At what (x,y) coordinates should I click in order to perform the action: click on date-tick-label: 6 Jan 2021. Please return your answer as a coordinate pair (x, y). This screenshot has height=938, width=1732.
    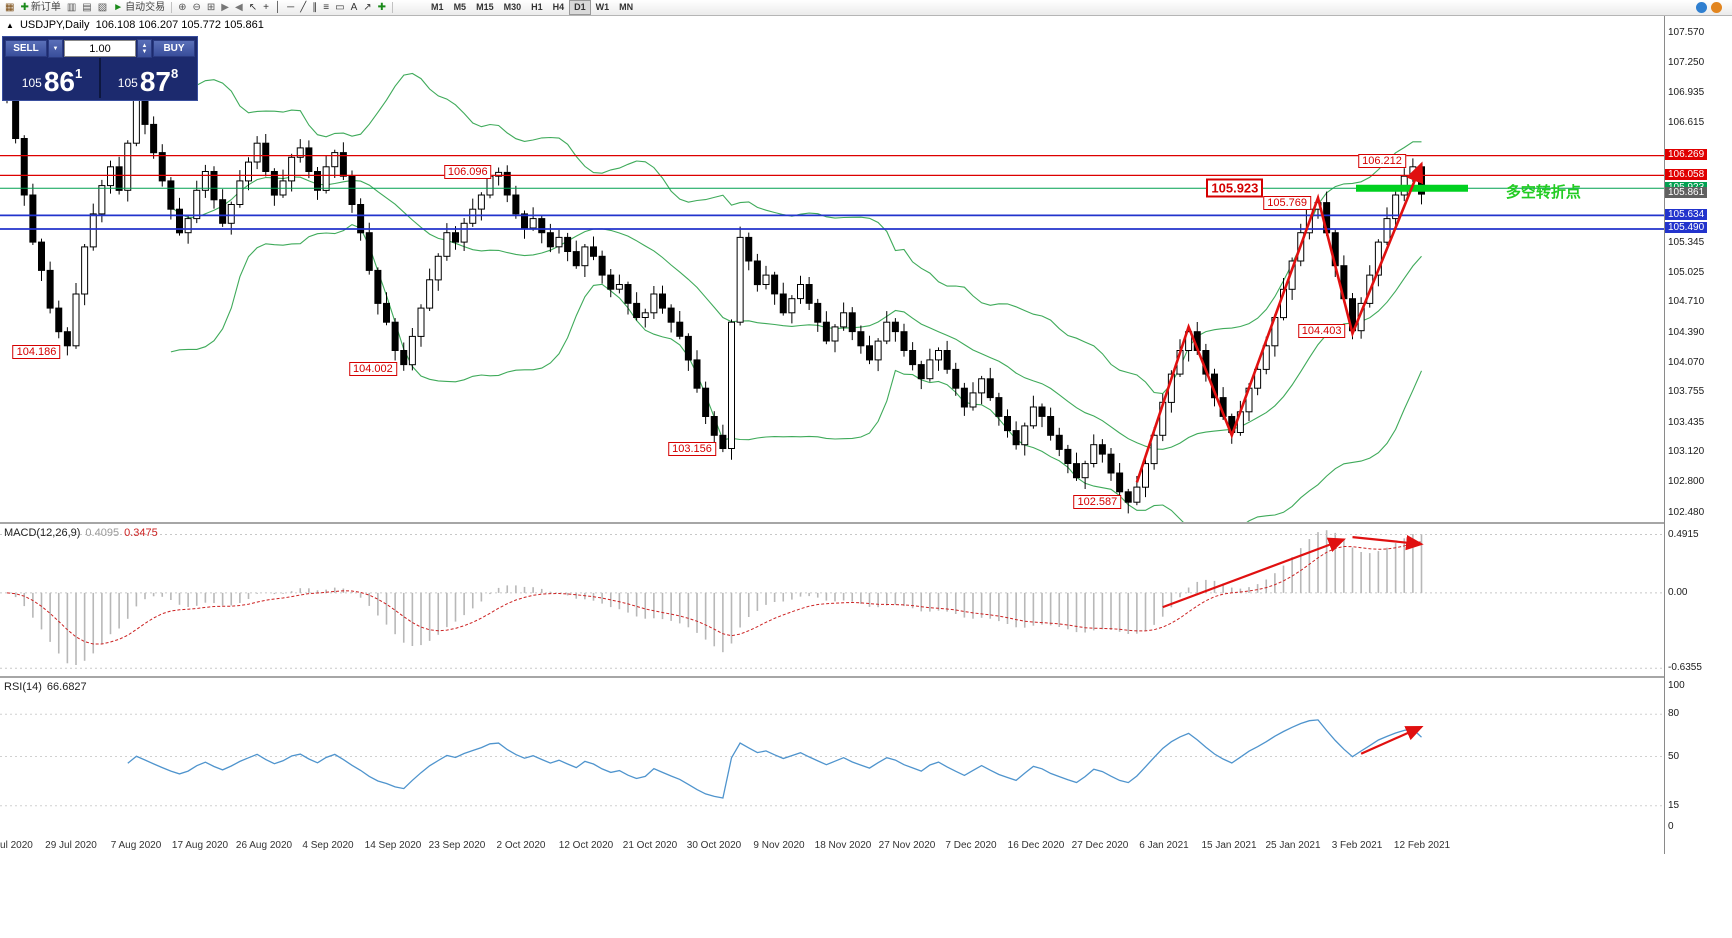
    Looking at the image, I should click on (1164, 845).